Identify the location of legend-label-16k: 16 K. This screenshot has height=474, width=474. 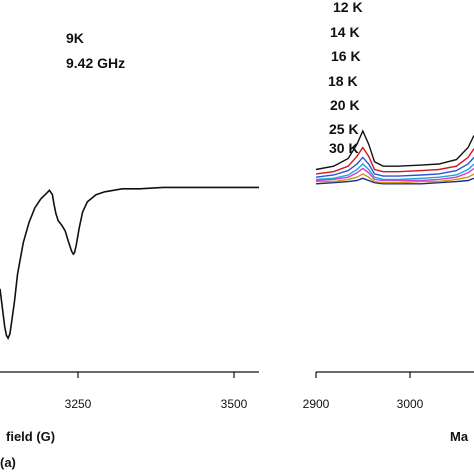
(346, 56).